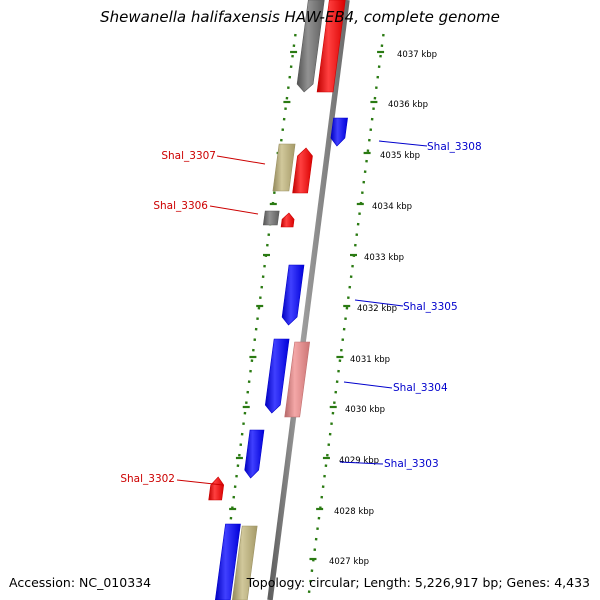 The height and width of the screenshot is (600, 600). What do you see at coordinates (400, 156) in the screenshot?
I see `tick-label: 4035 kbp` at bounding box center [400, 156].